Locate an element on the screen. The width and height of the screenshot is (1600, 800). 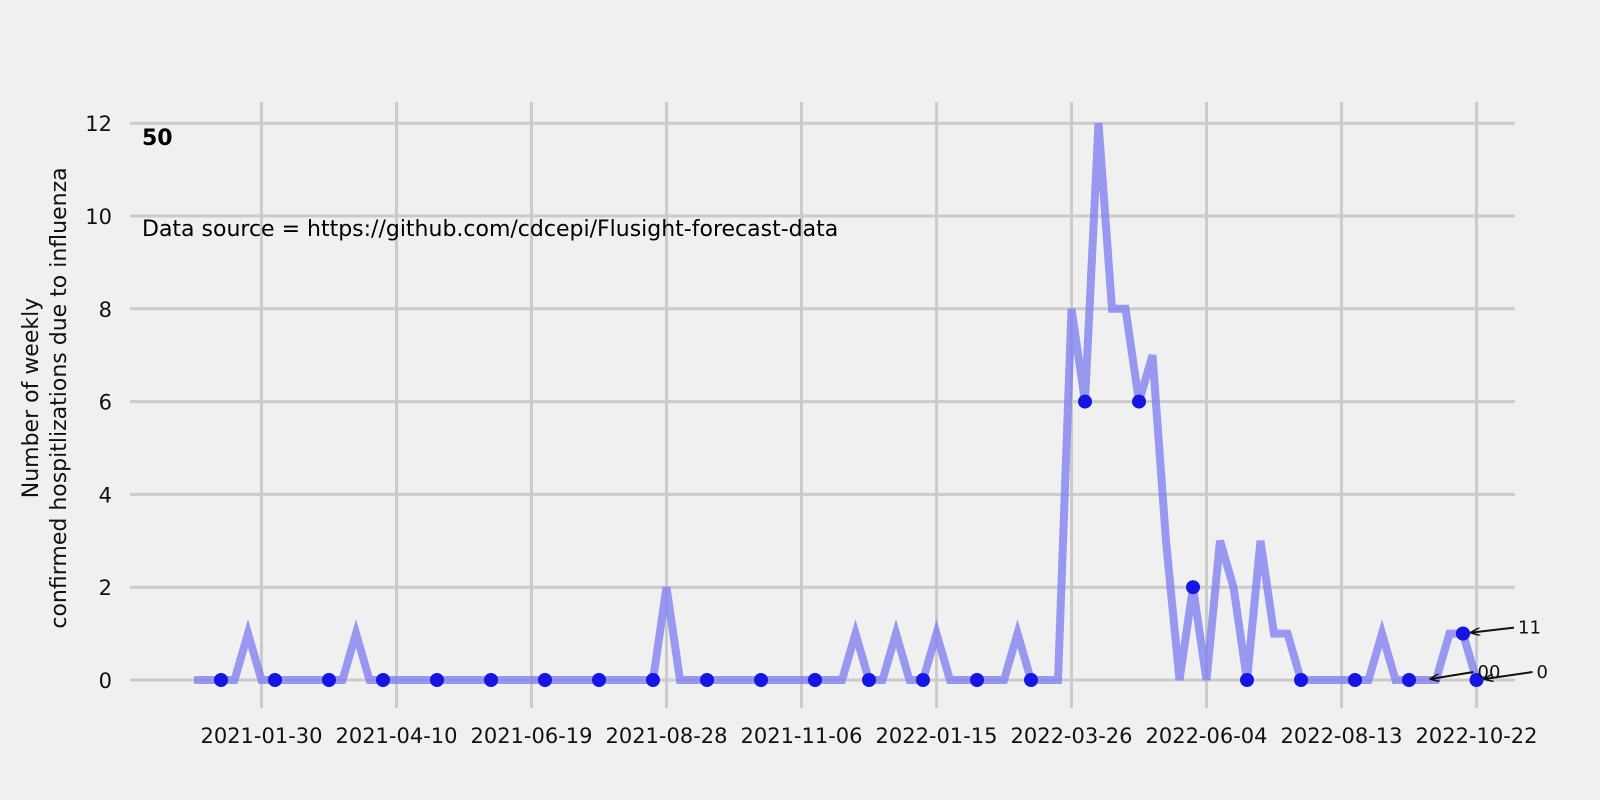
y-tick-label: 8 is located at coordinates (105, 310).